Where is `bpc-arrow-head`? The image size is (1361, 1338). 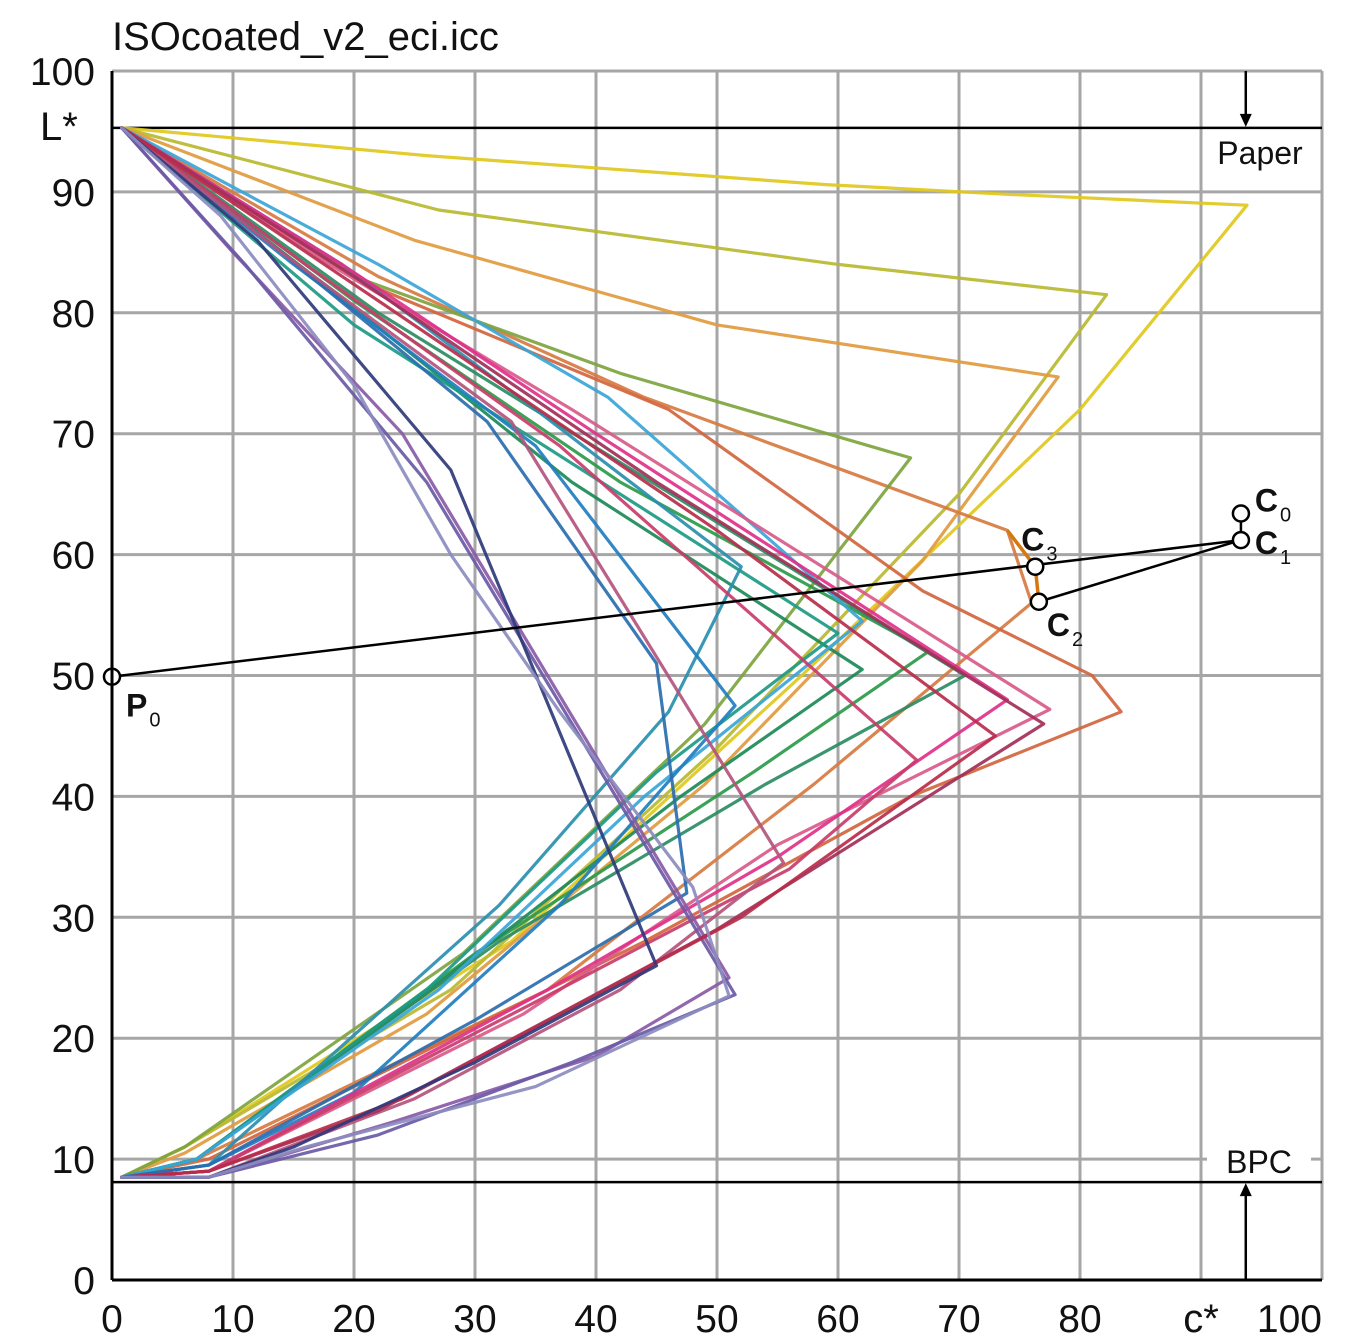
bpc-arrow-head is located at coordinates (1245, 1190).